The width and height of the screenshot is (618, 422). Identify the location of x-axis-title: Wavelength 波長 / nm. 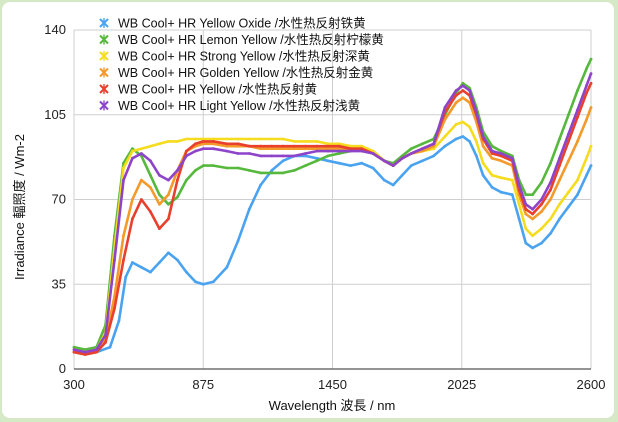
(332, 405).